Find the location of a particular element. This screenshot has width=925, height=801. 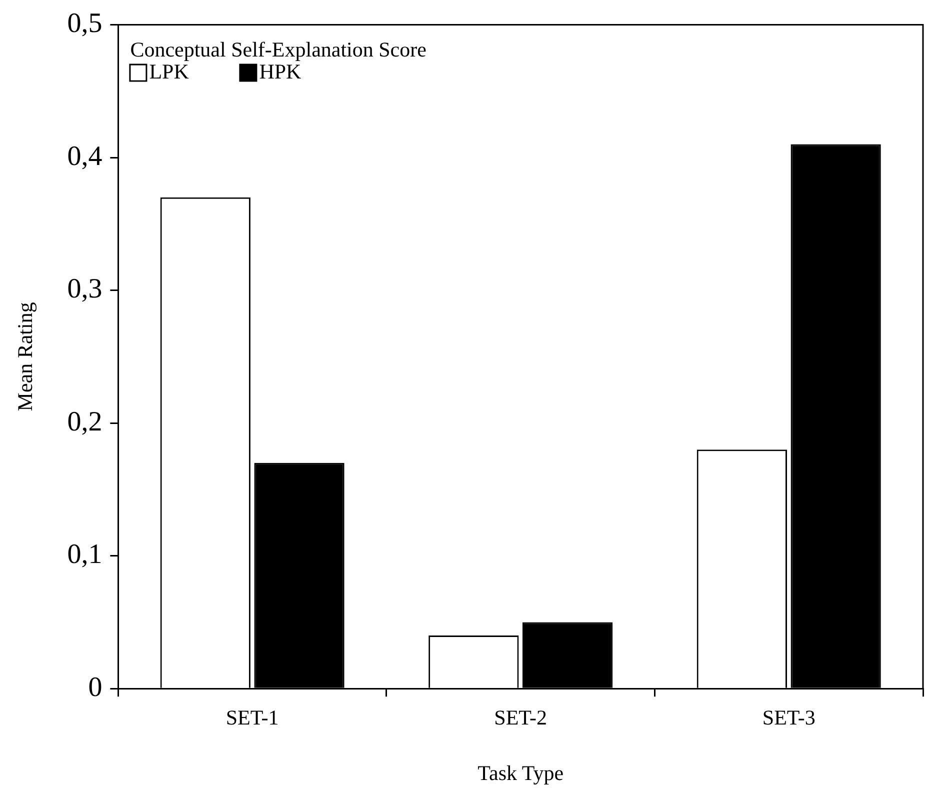

x-tick-label: SET-1 is located at coordinates (252, 718).